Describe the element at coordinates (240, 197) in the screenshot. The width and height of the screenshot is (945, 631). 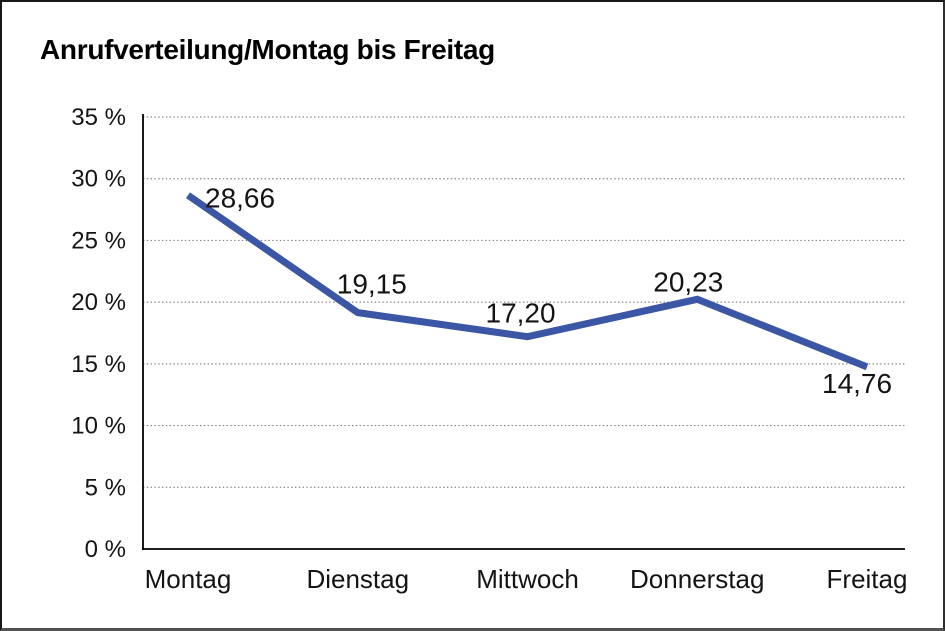
I see `data-point-label: 28,66` at that location.